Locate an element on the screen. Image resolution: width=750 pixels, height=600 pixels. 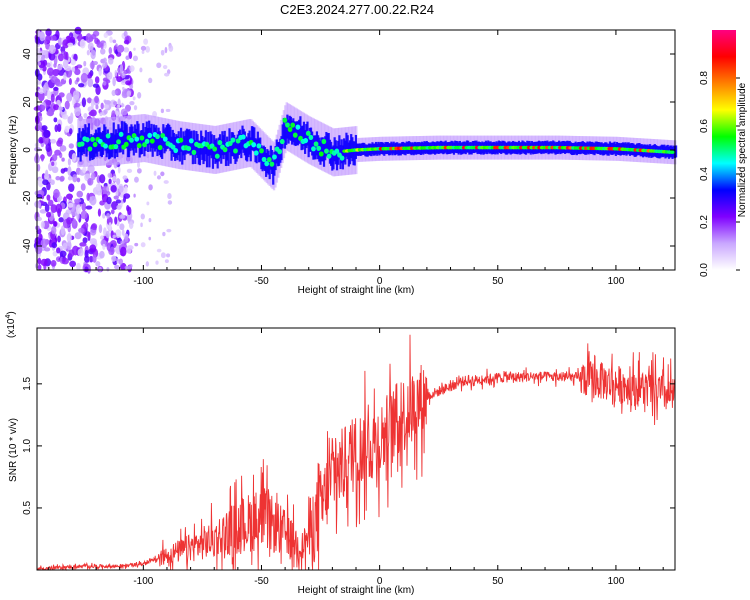
colorbar-tick-label-0: 0.0 is located at coordinates (704, 270).